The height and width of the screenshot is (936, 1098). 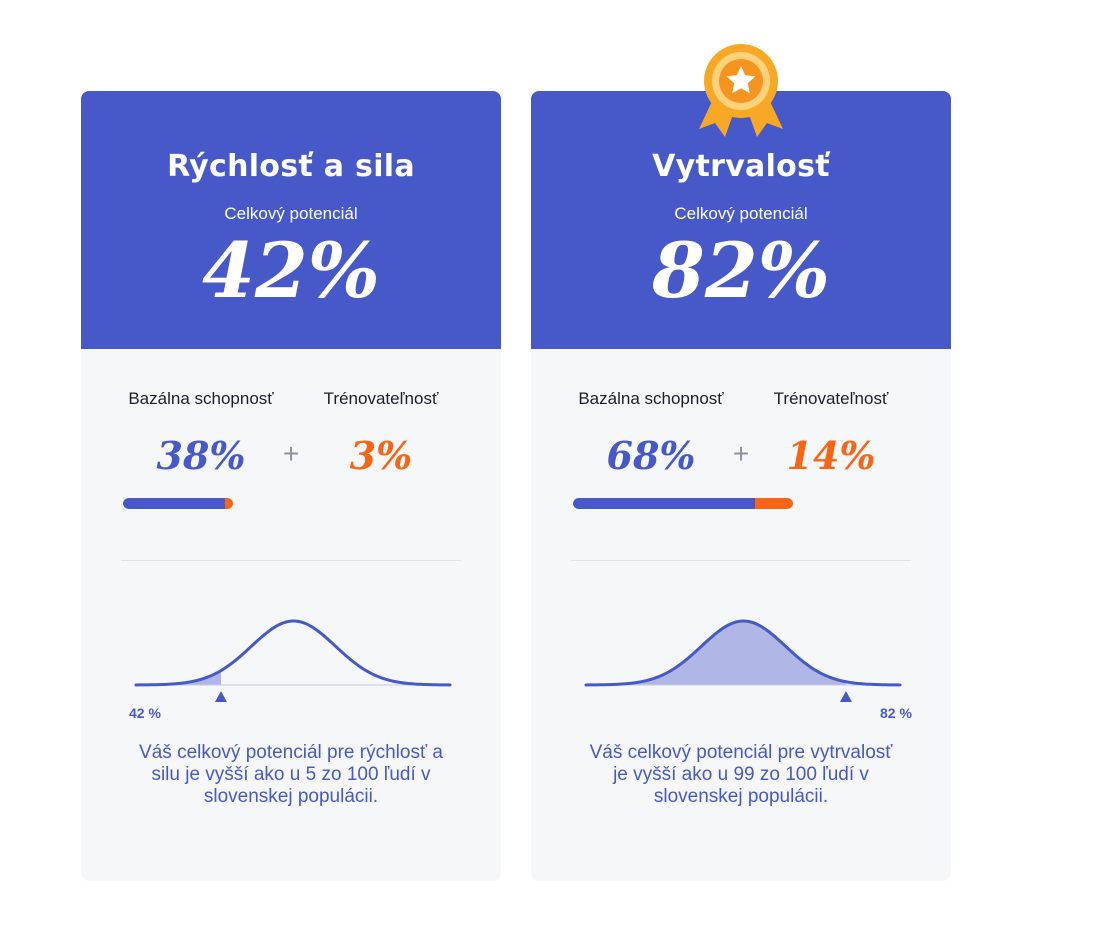 What do you see at coordinates (291, 166) in the screenshot?
I see `card-title: Rýchlosť a sila` at bounding box center [291, 166].